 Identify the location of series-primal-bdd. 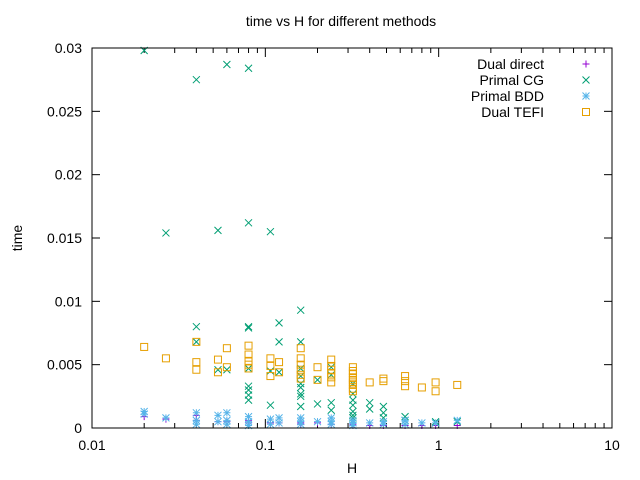
(301, 418).